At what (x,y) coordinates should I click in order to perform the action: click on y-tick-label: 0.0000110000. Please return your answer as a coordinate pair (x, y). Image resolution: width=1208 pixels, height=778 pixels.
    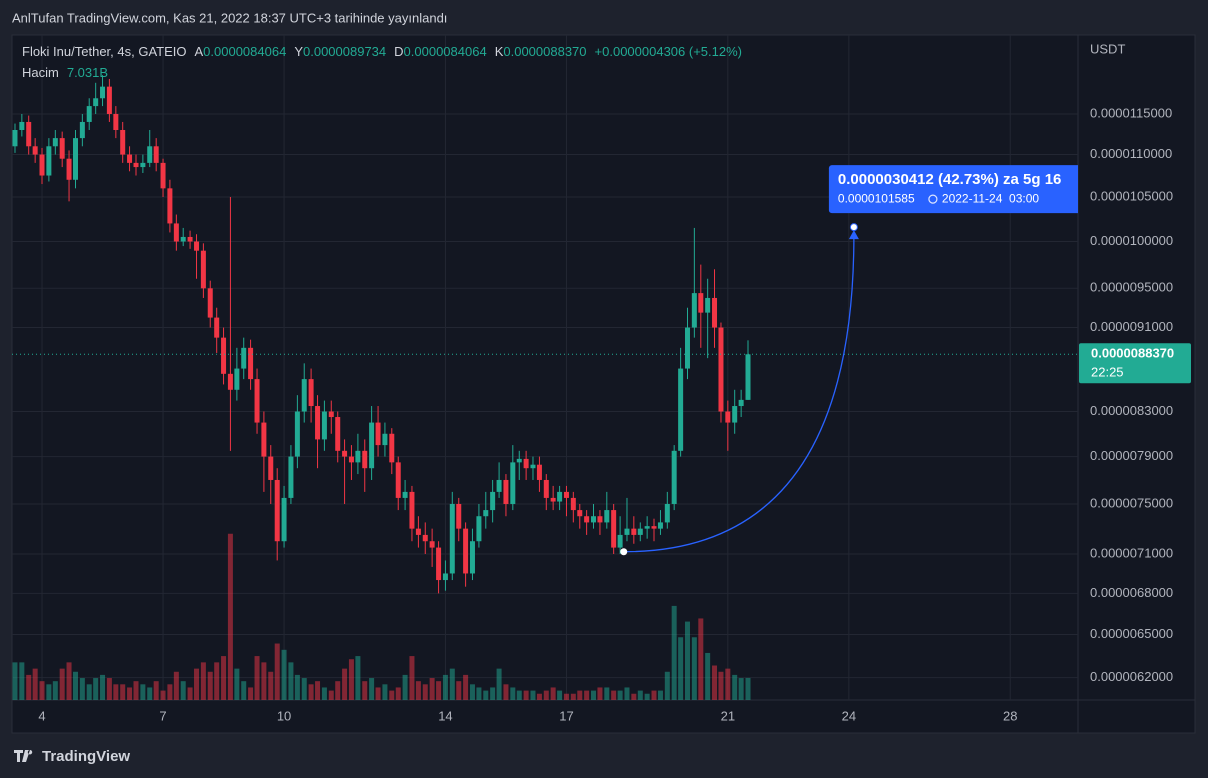
    Looking at the image, I should click on (1131, 153).